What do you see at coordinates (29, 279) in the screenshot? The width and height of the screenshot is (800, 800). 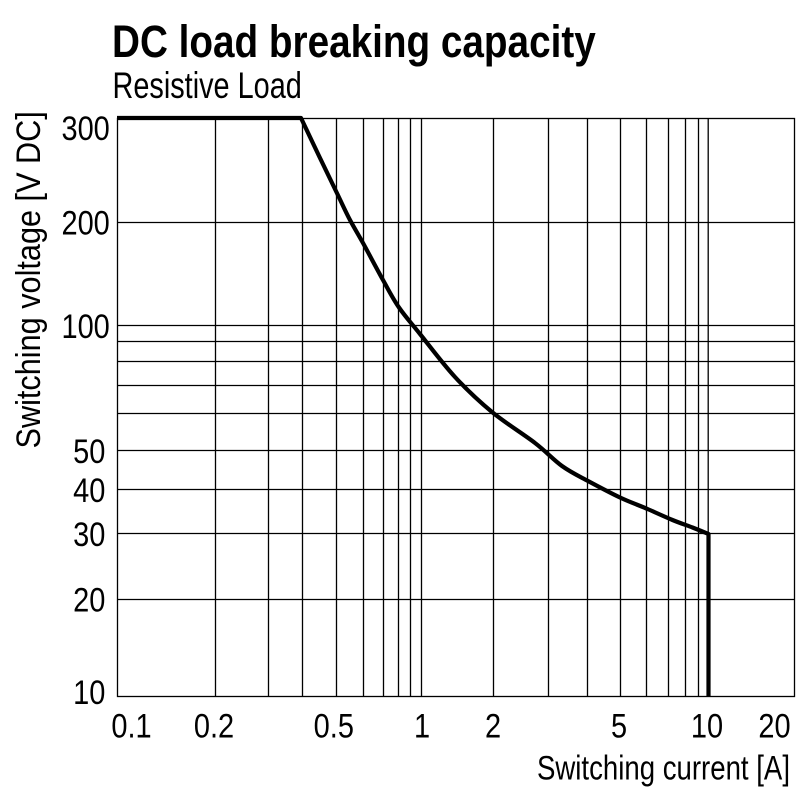 I see `svg-text: Switching voltage [V DC]` at bounding box center [29, 279].